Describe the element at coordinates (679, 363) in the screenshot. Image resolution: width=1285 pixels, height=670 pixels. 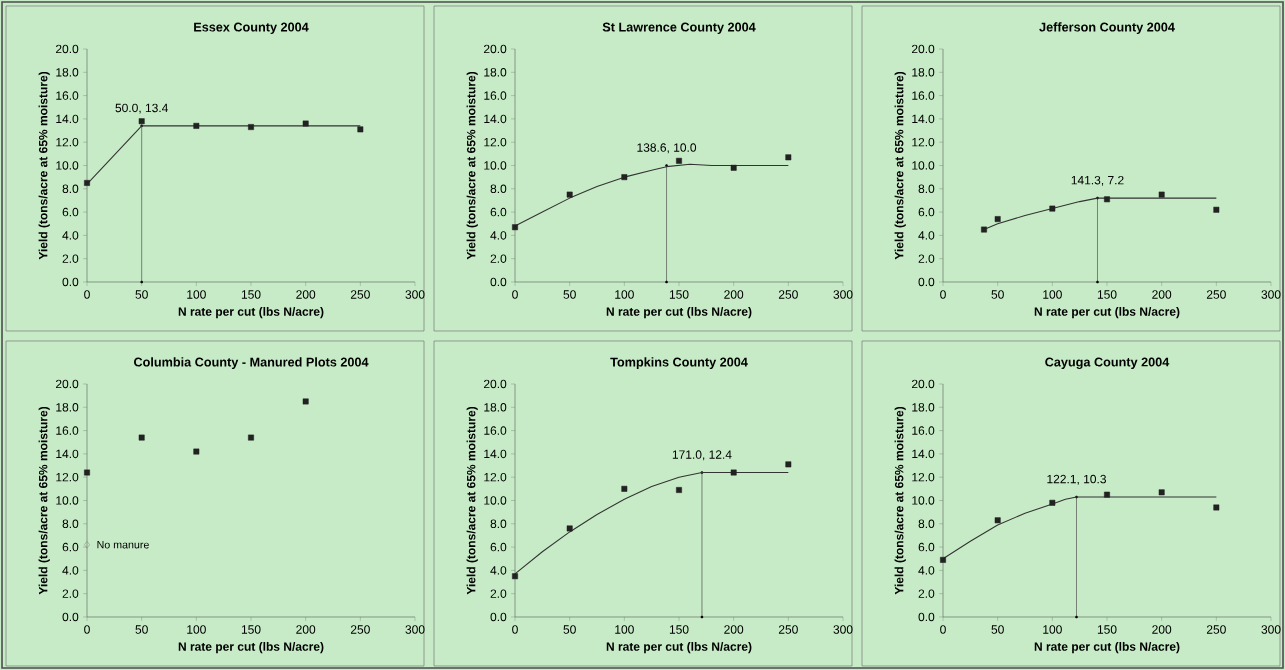
I see `chart-title: Tompkins County 2004` at that location.